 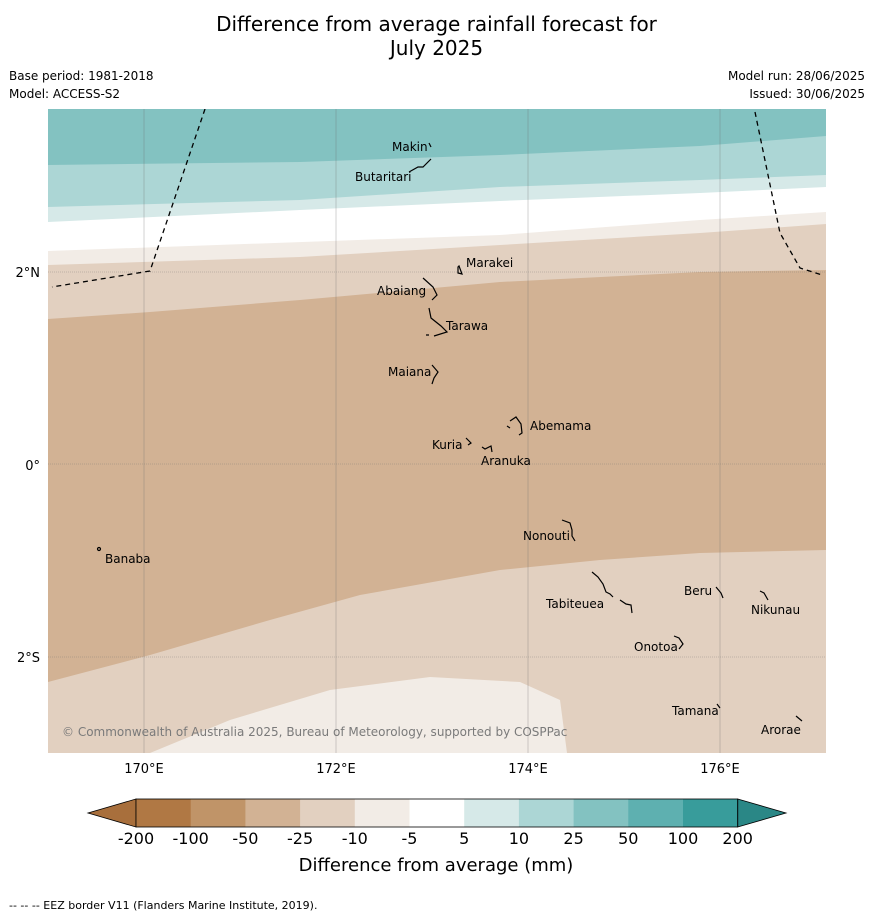 What do you see at coordinates (574, 604) in the screenshot?
I see `label-tabiteuea: Tabiteuea` at bounding box center [574, 604].